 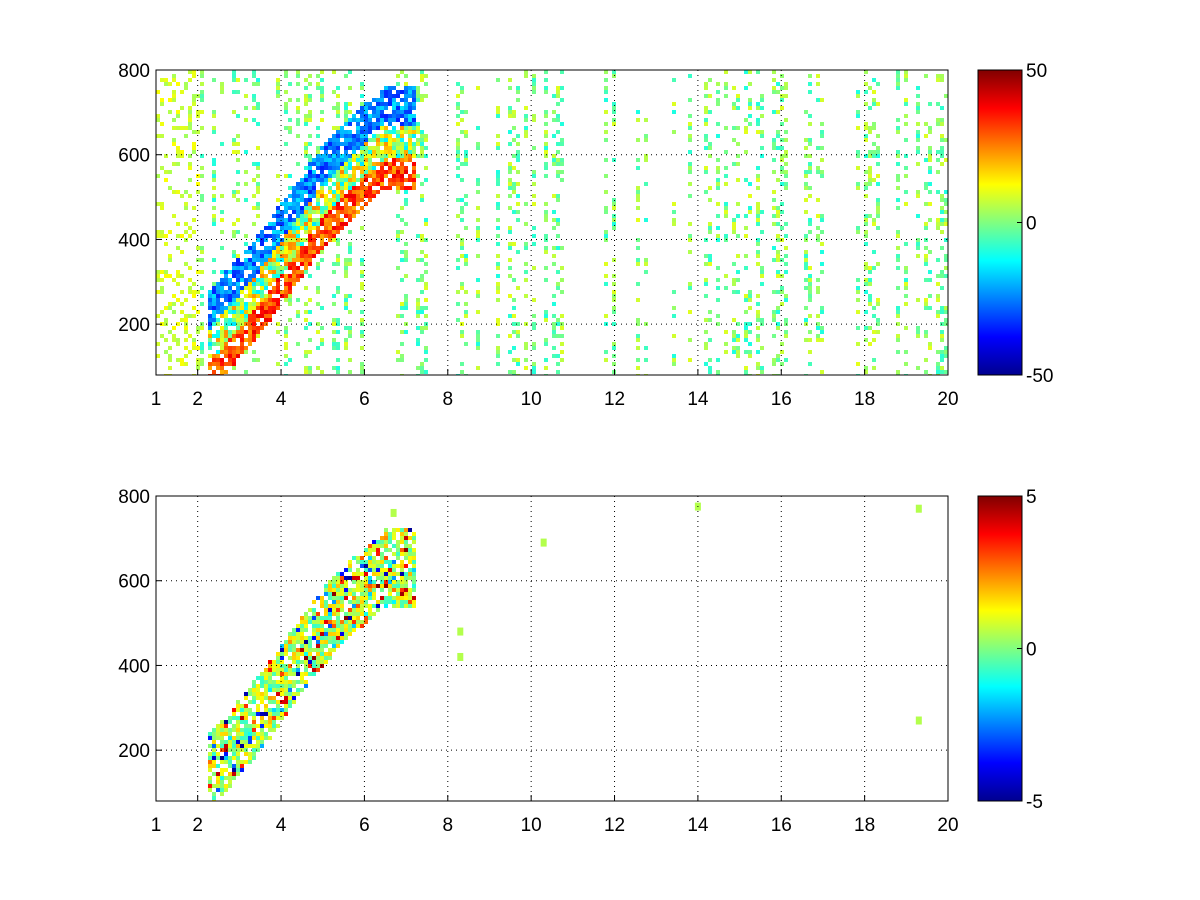 I want to click on colorbar-tick-label: 5, so click(x=1031, y=497).